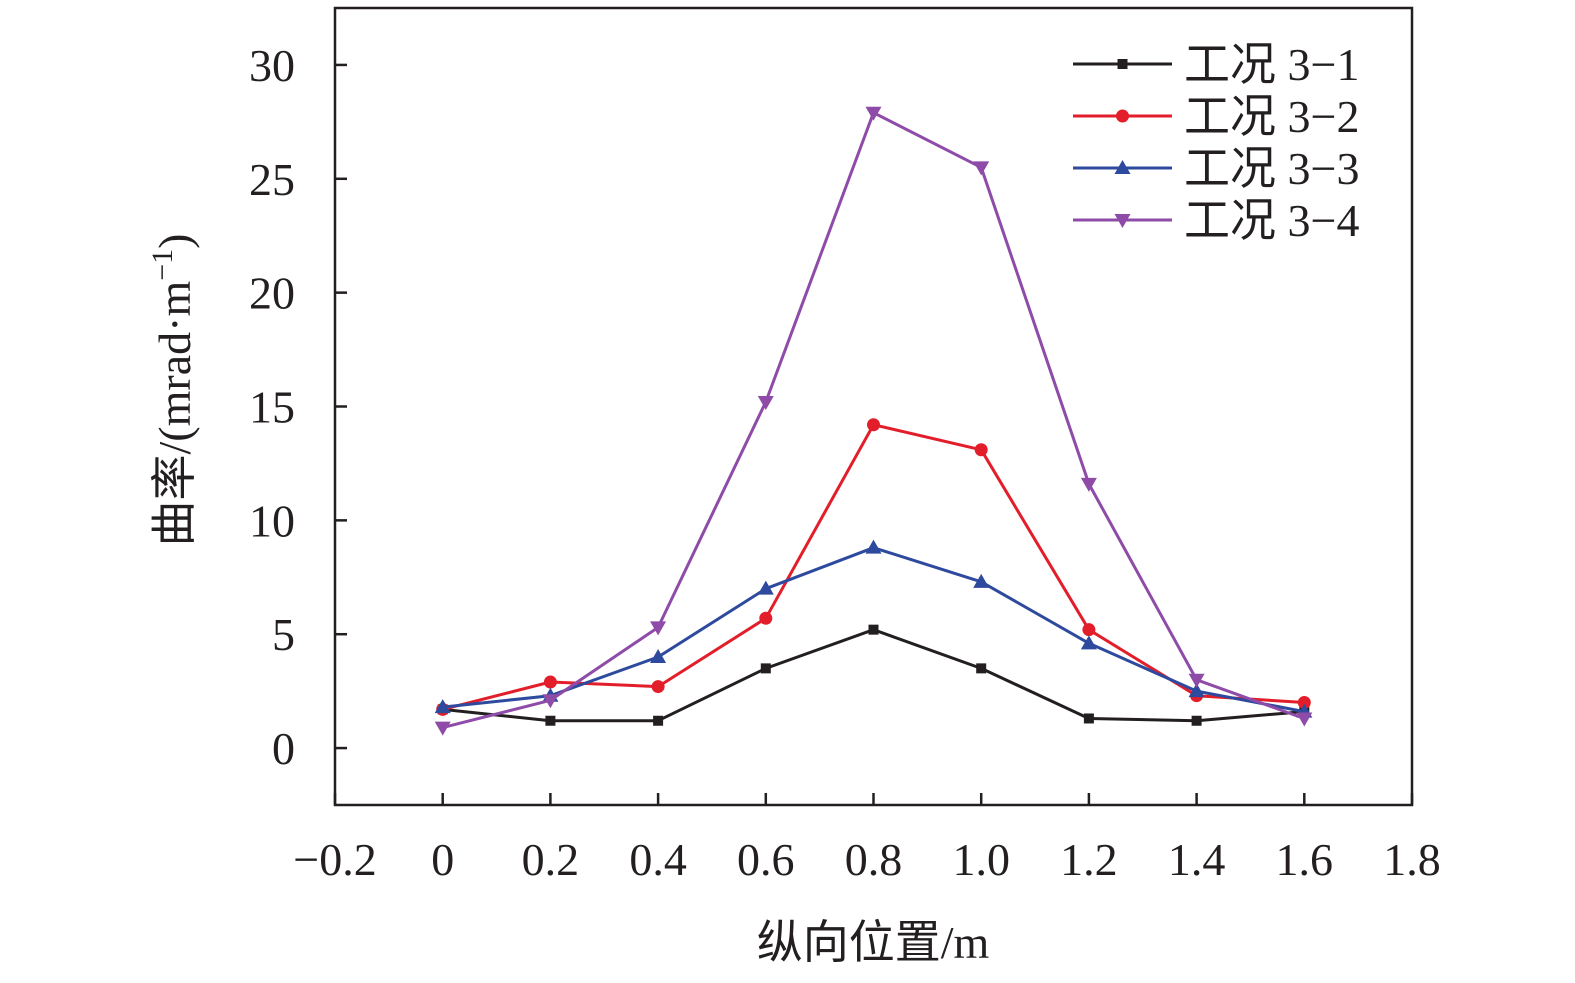  Describe the element at coordinates (658, 859) in the screenshot. I see `x-tick-label: 0.4` at that location.